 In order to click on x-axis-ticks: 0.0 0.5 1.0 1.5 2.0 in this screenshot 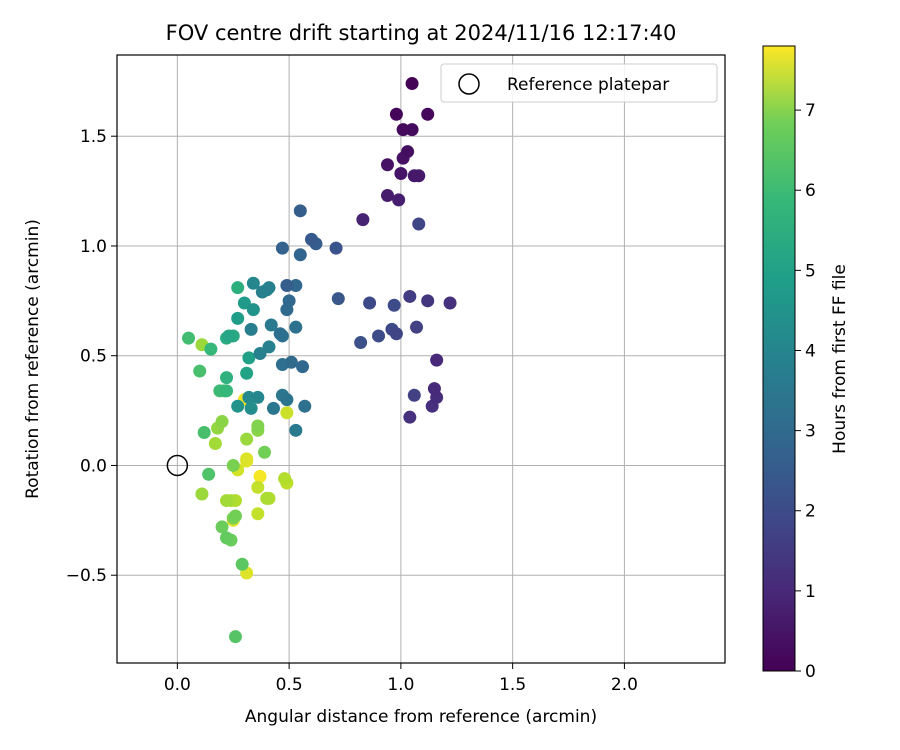, I will do `click(401, 679)`.